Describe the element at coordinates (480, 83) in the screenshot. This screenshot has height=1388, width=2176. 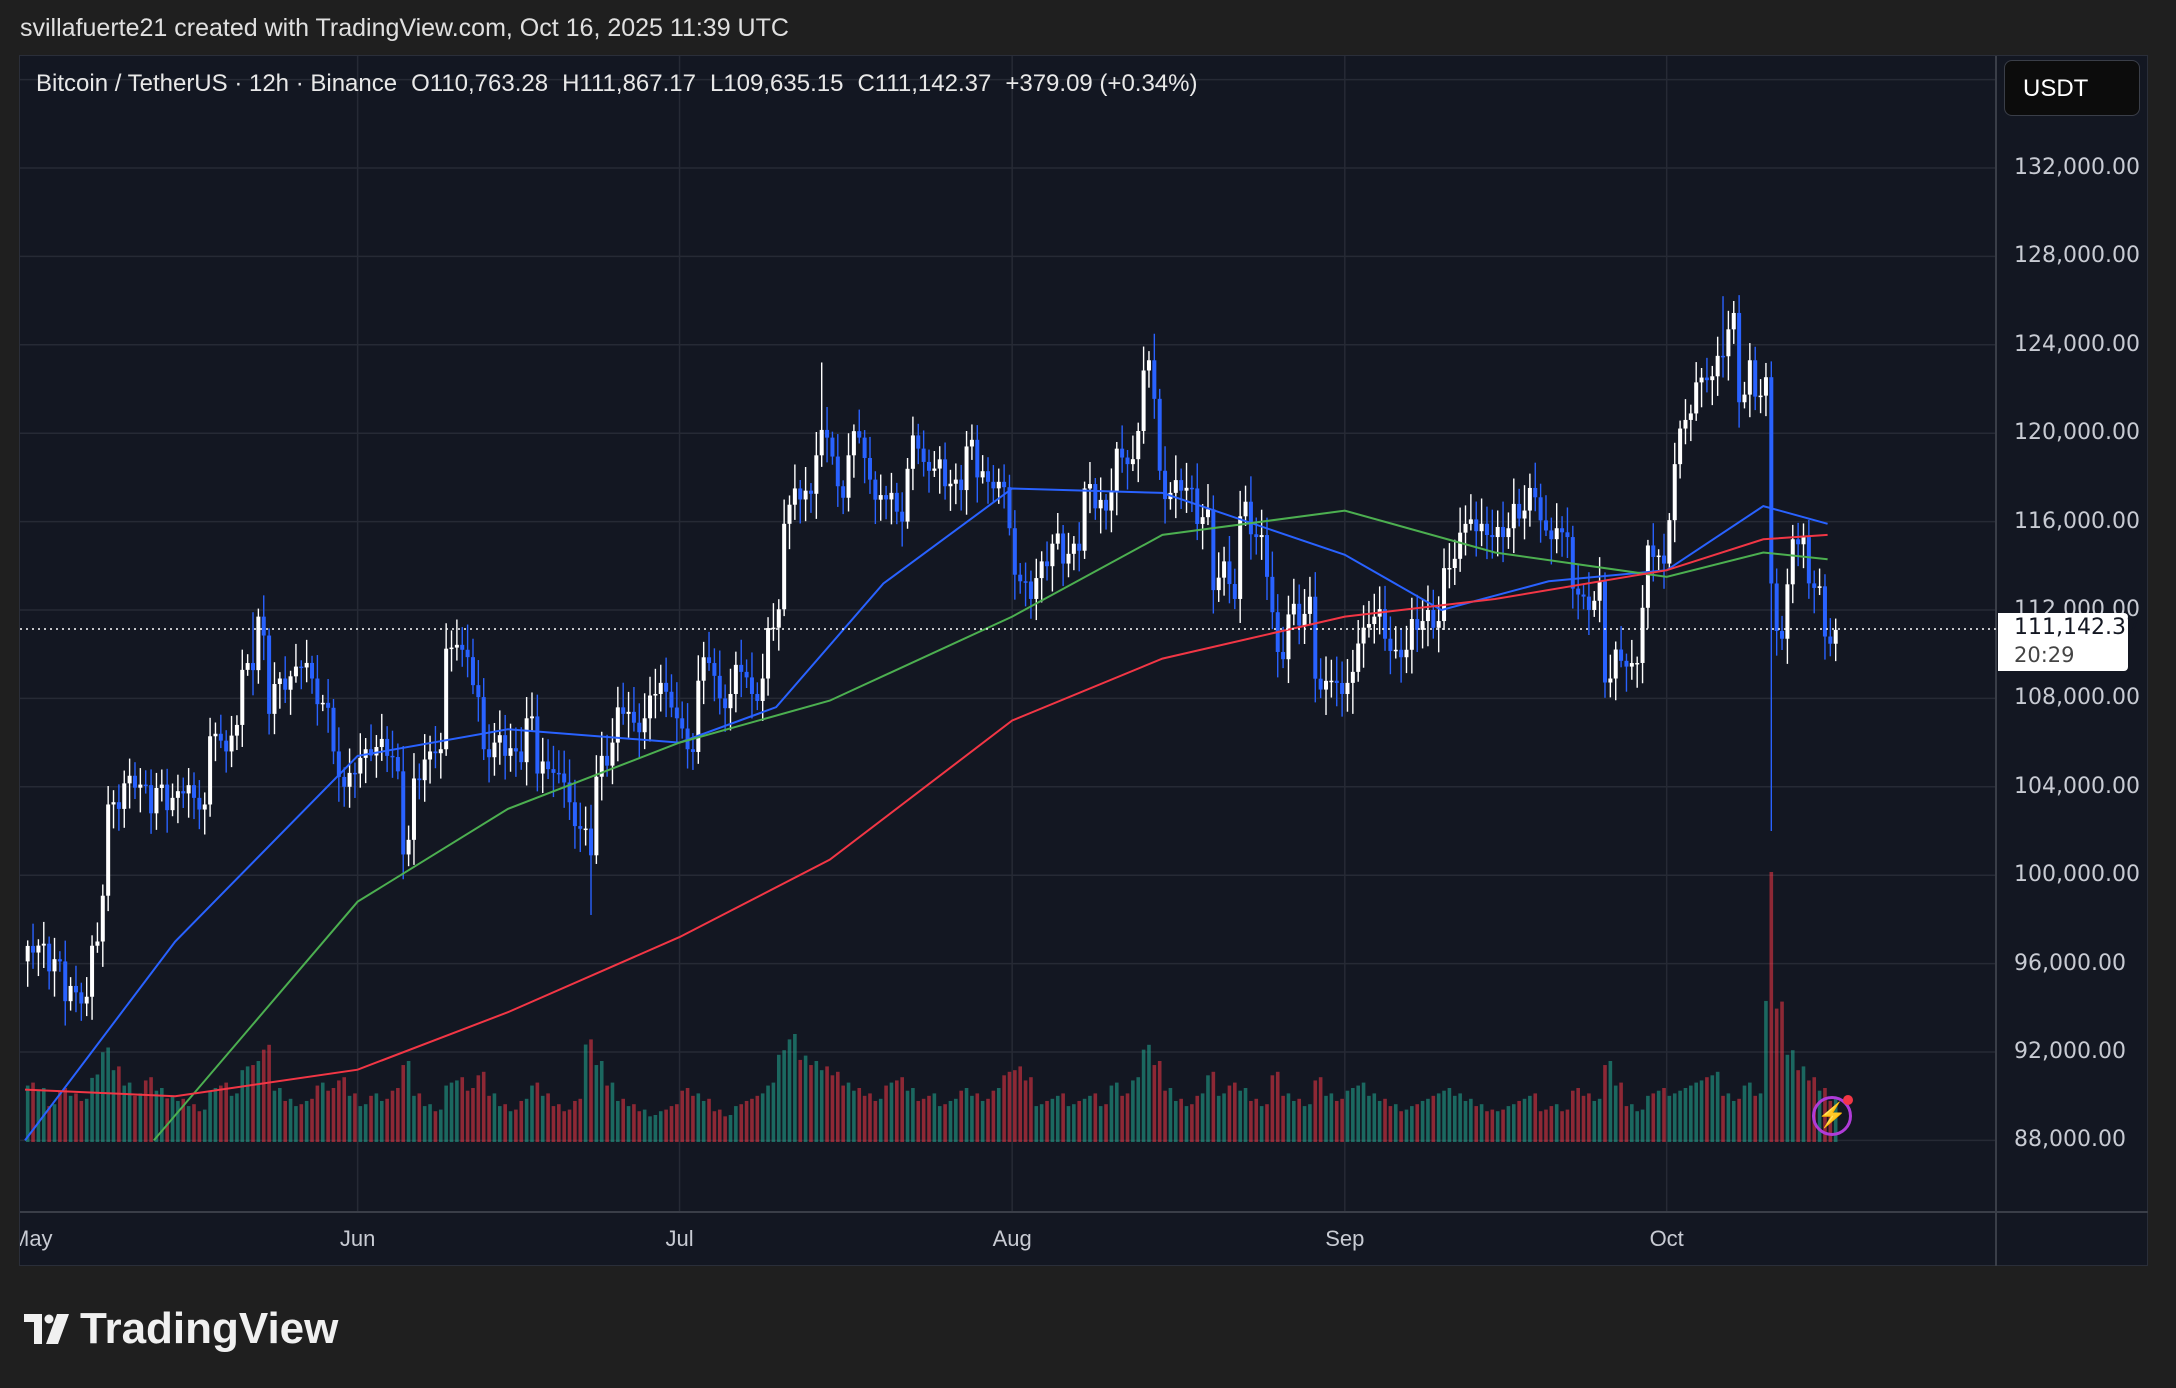
I see `open-value: O110,763.28` at that location.